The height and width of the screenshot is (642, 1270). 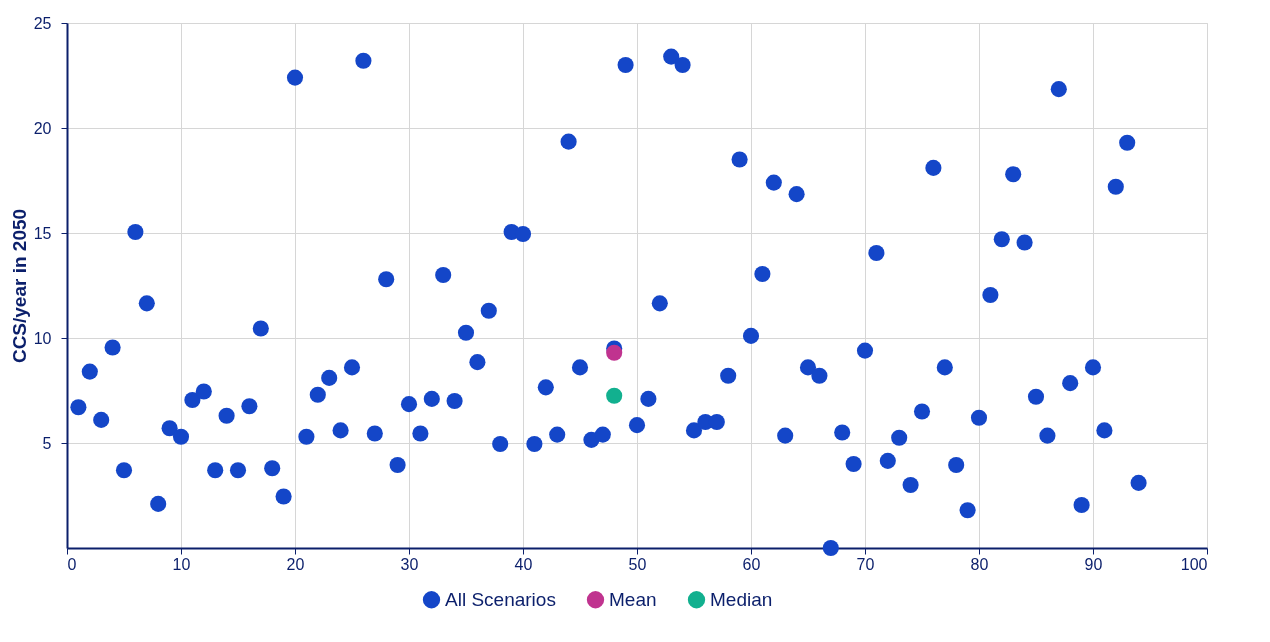 What do you see at coordinates (42, 128) in the screenshot?
I see `y-tick-label: 20` at bounding box center [42, 128].